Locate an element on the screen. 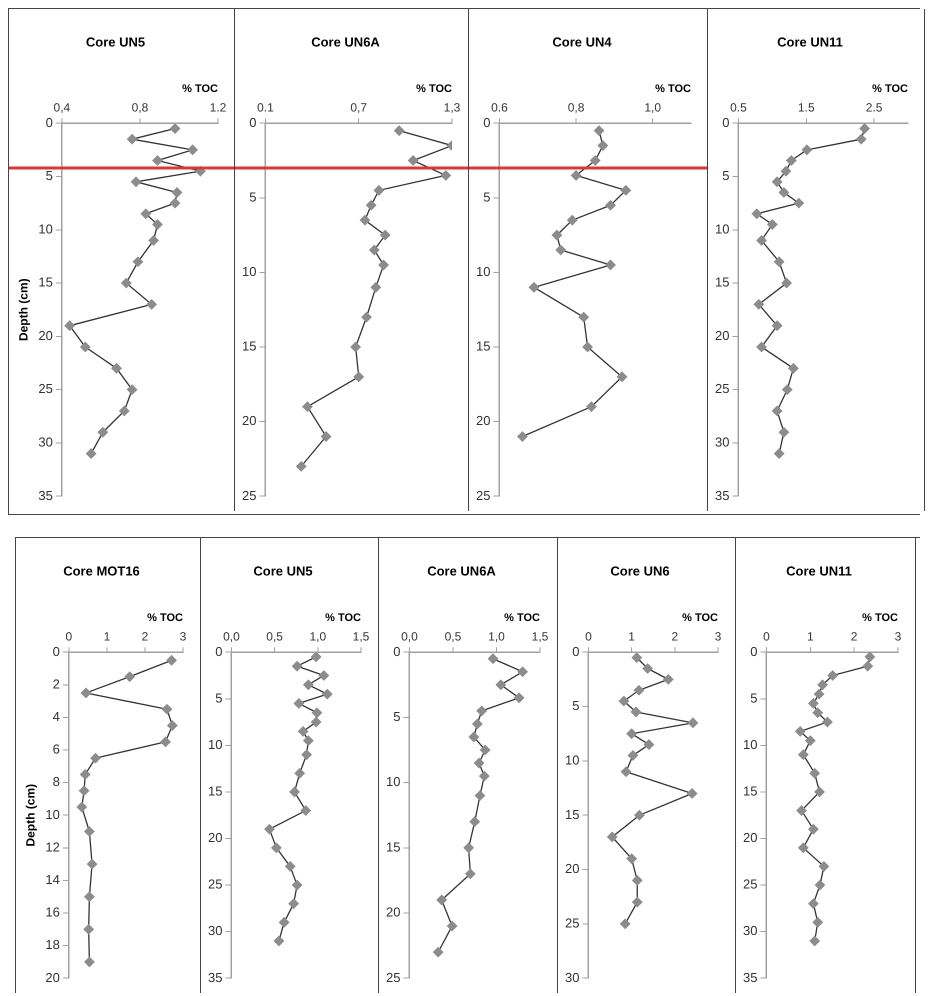 The height and width of the screenshot is (996, 928). x-tick-label: 0 is located at coordinates (69, 636).